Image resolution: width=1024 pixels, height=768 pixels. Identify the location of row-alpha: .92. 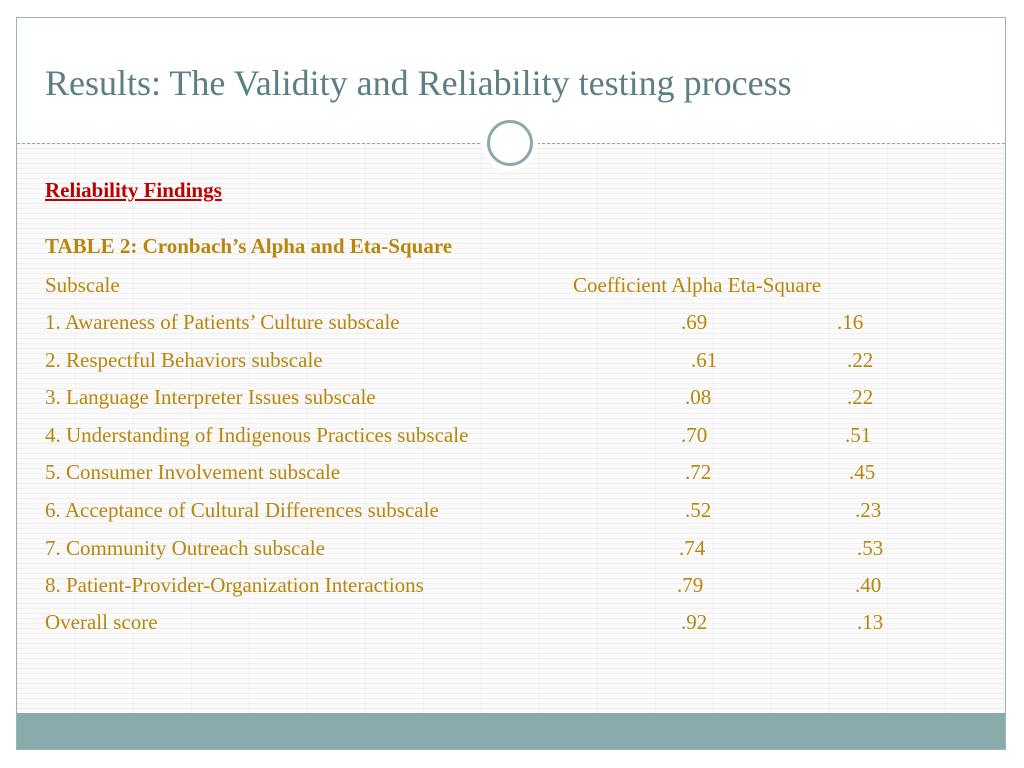
(694, 622).